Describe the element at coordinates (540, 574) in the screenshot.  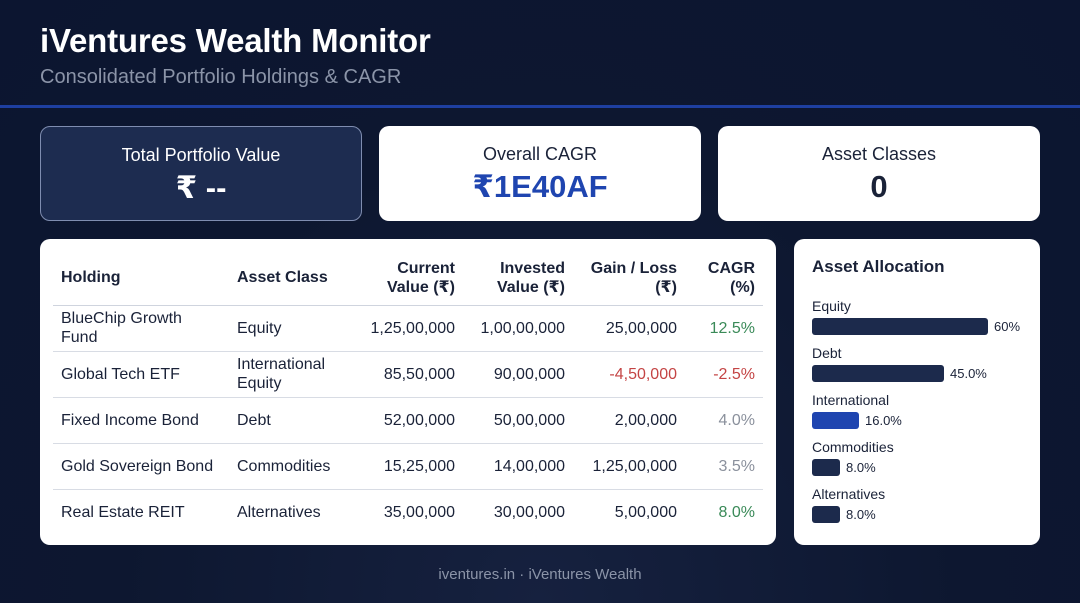
I see `footer: iventures.in · iVentures Wealth` at that location.